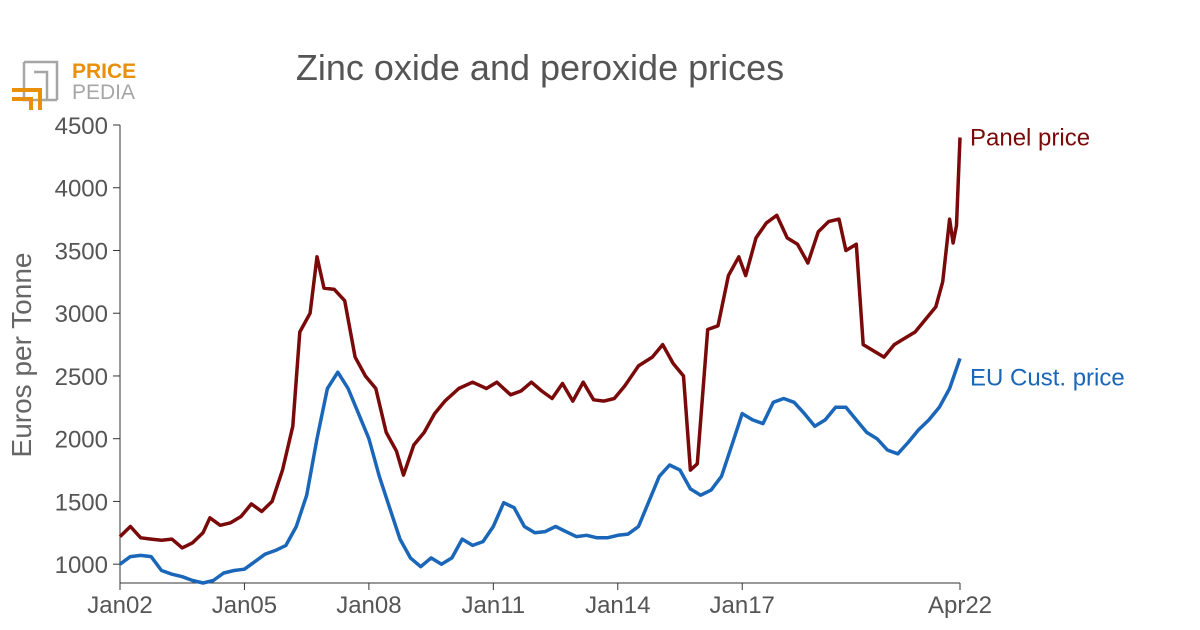 This screenshot has width=1200, height=630. What do you see at coordinates (1047, 377) in the screenshot?
I see `eu-cust-price-label: EU Cust. price` at bounding box center [1047, 377].